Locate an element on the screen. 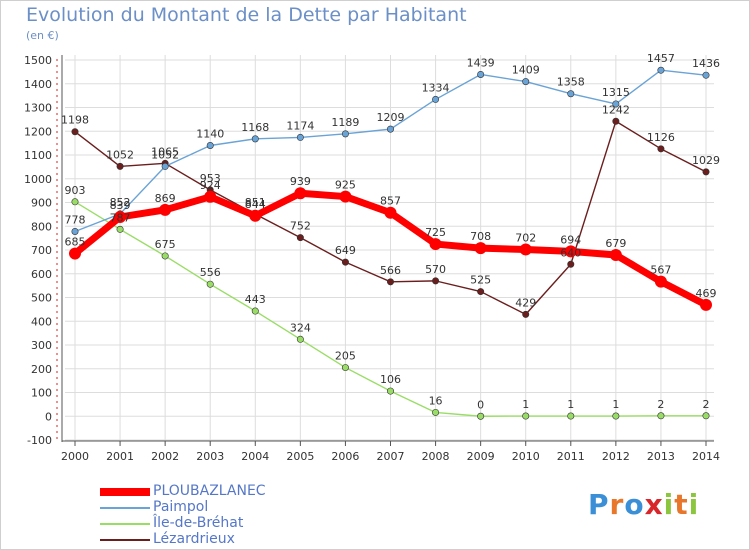  data-label: 1168 is located at coordinates (255, 127).